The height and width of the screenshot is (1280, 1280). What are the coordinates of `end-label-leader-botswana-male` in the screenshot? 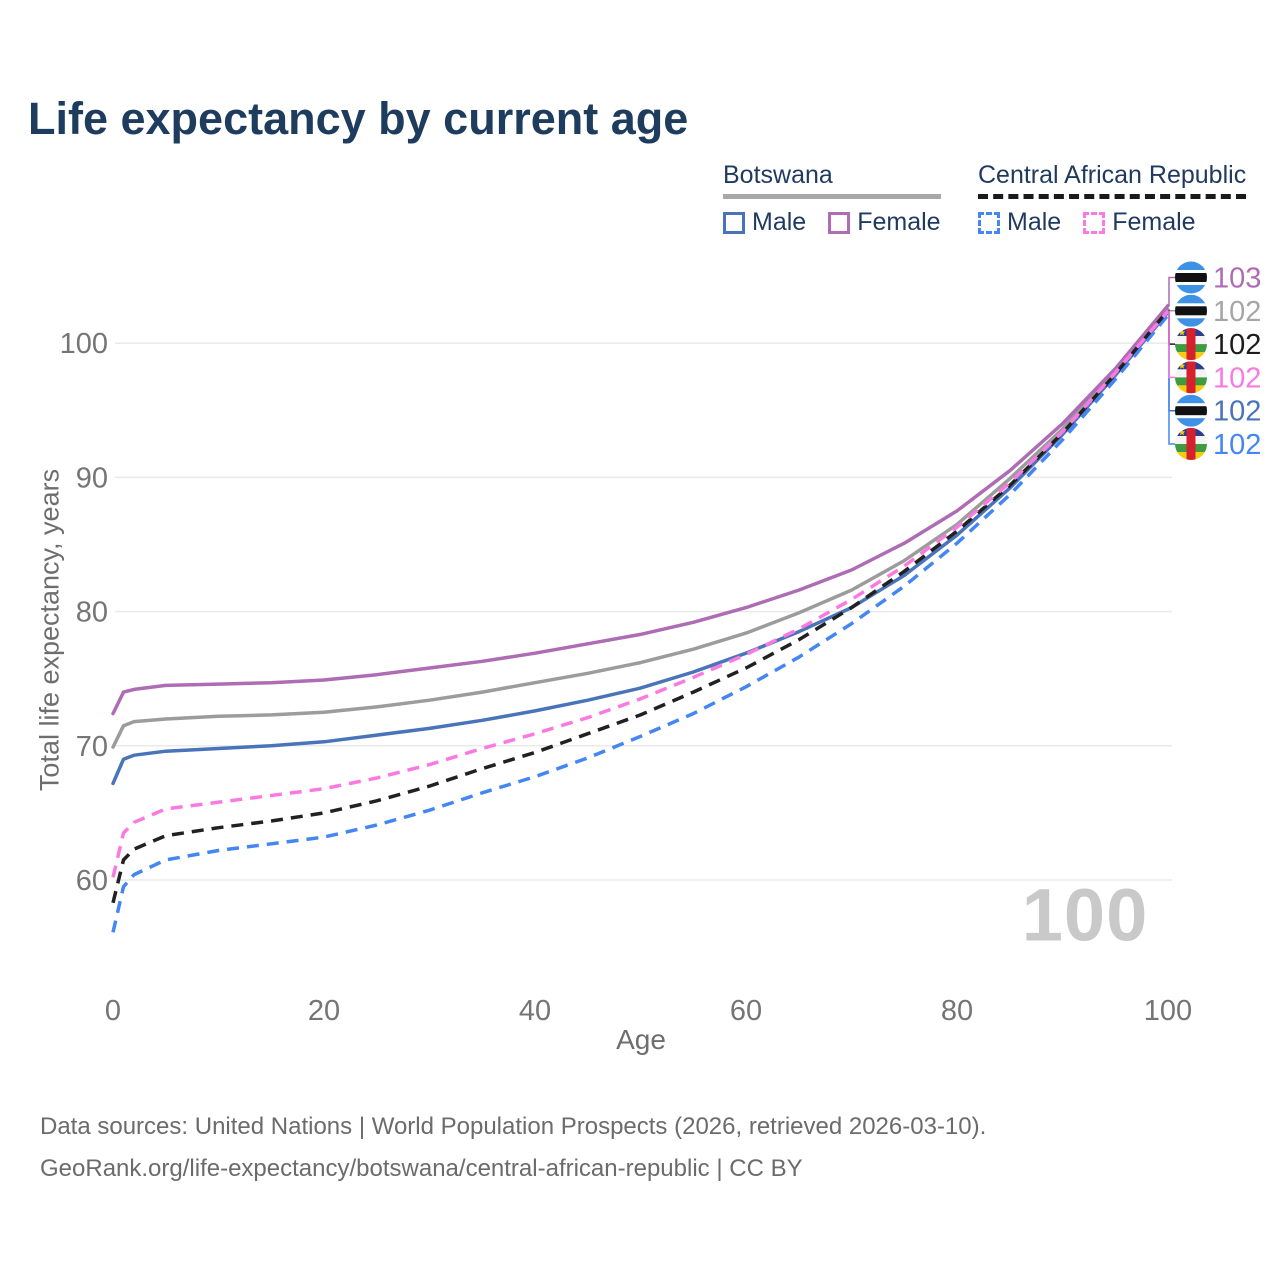 It's located at (1172, 362).